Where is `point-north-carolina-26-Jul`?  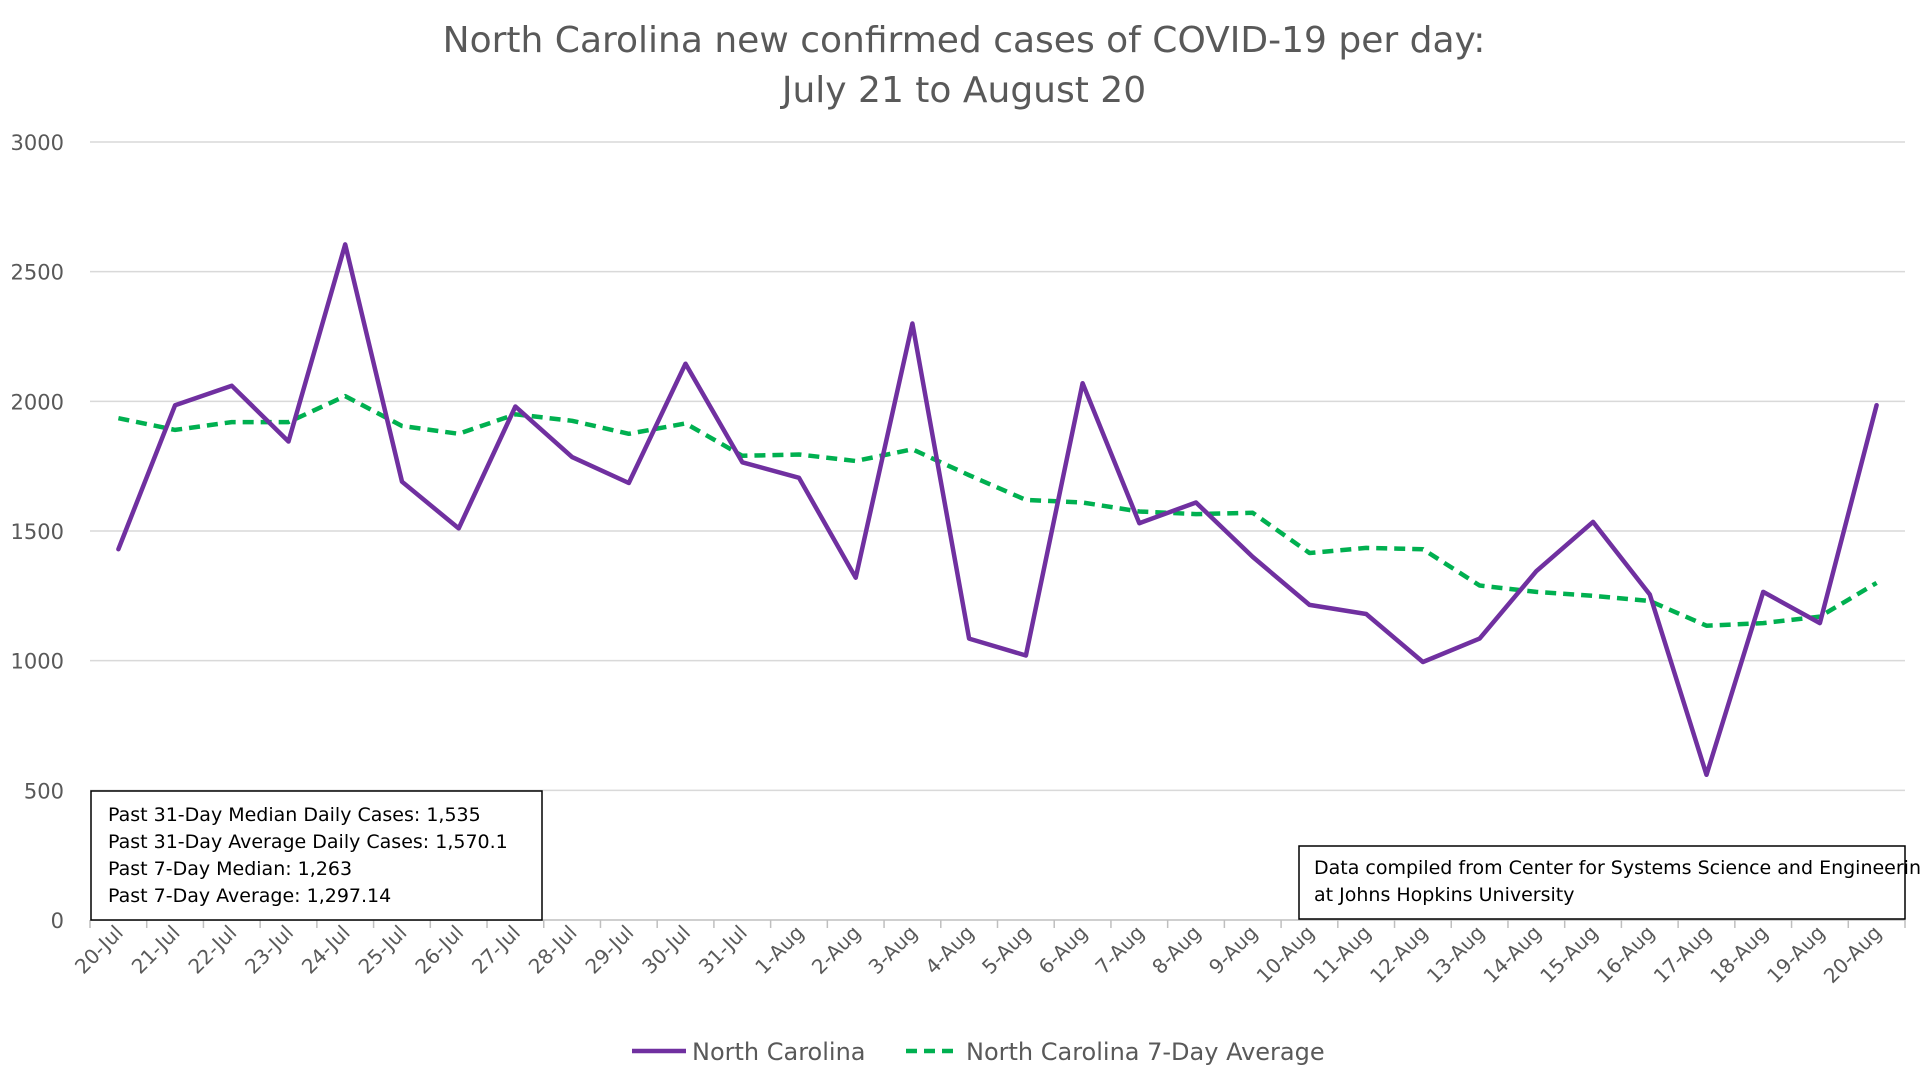
point-north-carolina-26-Jul is located at coordinates (459, 528).